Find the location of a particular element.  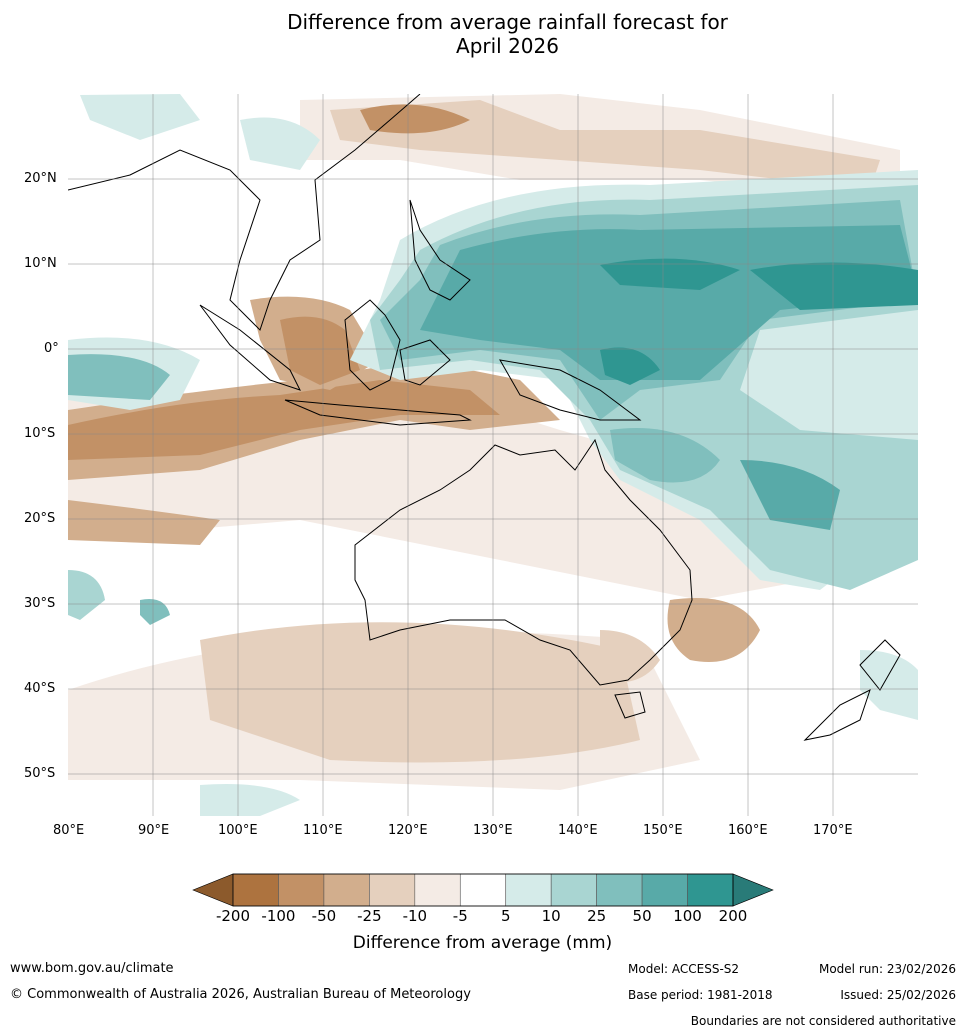

colorbar-tick-label: 10 is located at coordinates (551, 916).